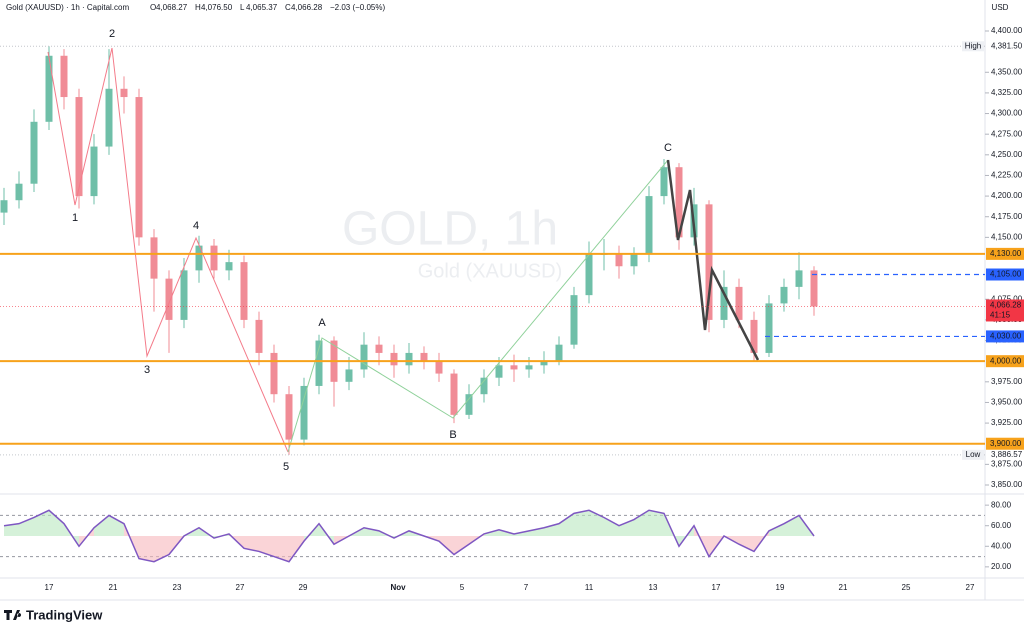 This screenshot has height=636, width=1024. I want to click on wave-label: 4, so click(196, 226).